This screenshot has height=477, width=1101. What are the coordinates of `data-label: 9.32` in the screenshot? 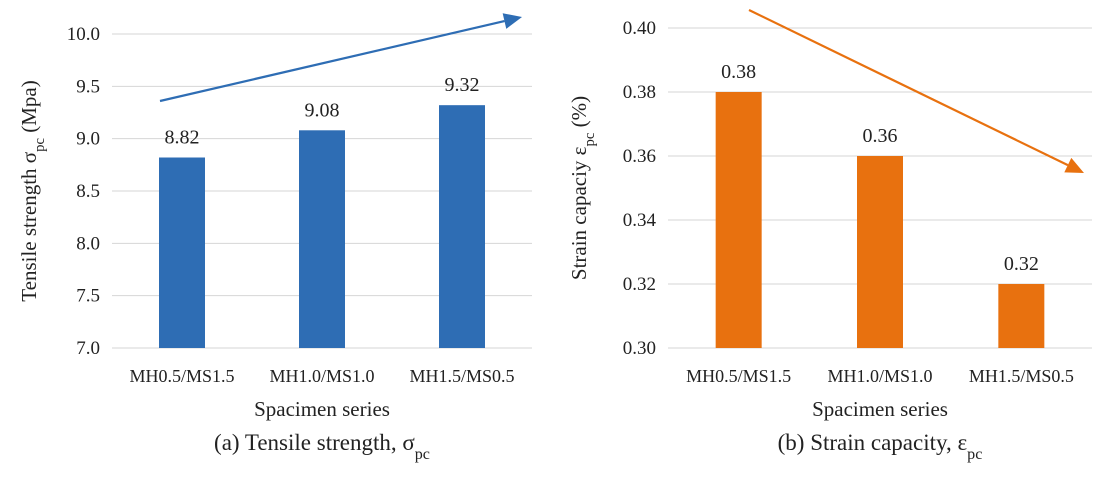 It's located at (462, 85).